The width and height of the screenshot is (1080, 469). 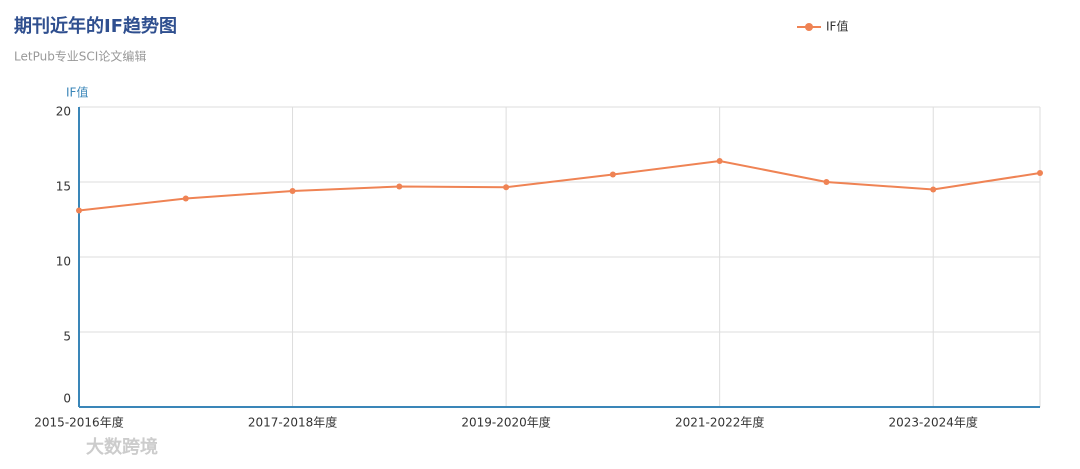 What do you see at coordinates (78, 422) in the screenshot?
I see `x-tick-label: 2015-2016年度` at bounding box center [78, 422].